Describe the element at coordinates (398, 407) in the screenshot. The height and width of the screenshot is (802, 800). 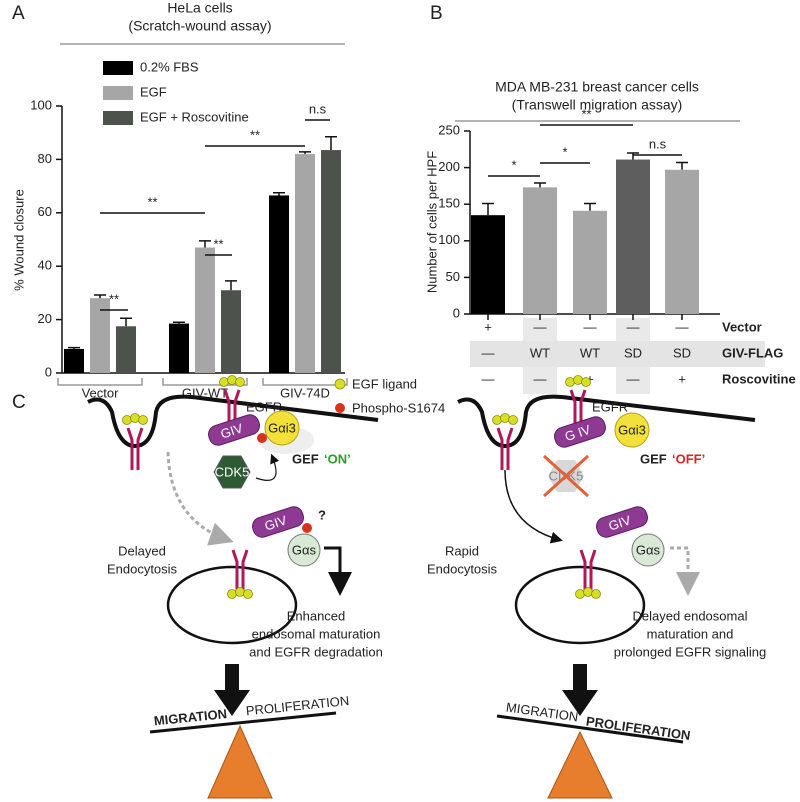
I see `legend-label: Phospho-S1674` at that location.